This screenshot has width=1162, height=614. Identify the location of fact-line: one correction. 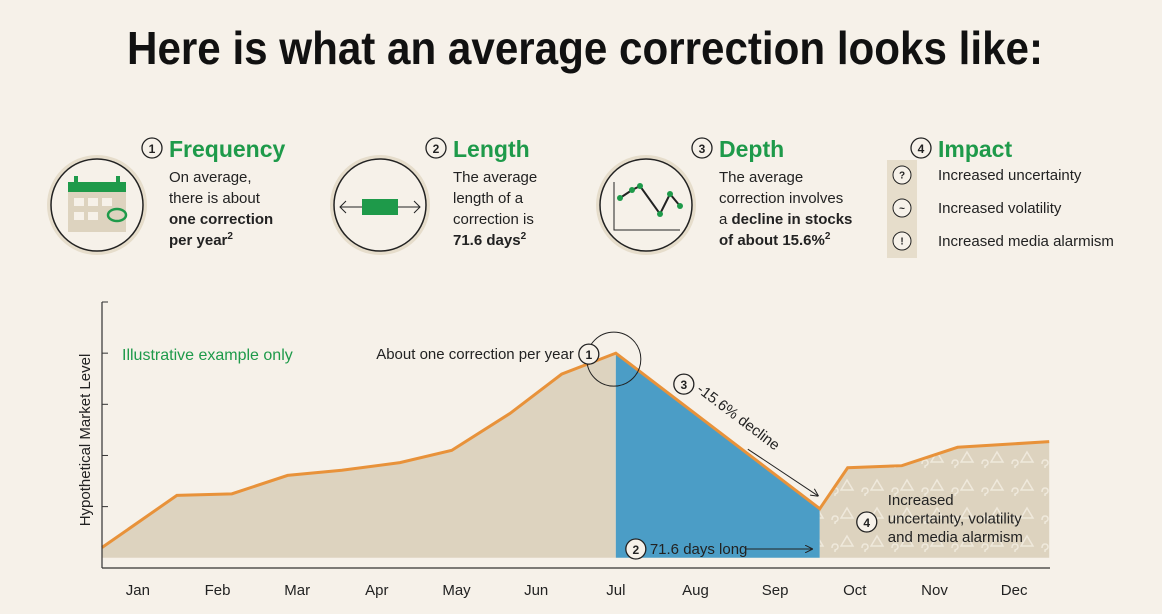
(221, 219).